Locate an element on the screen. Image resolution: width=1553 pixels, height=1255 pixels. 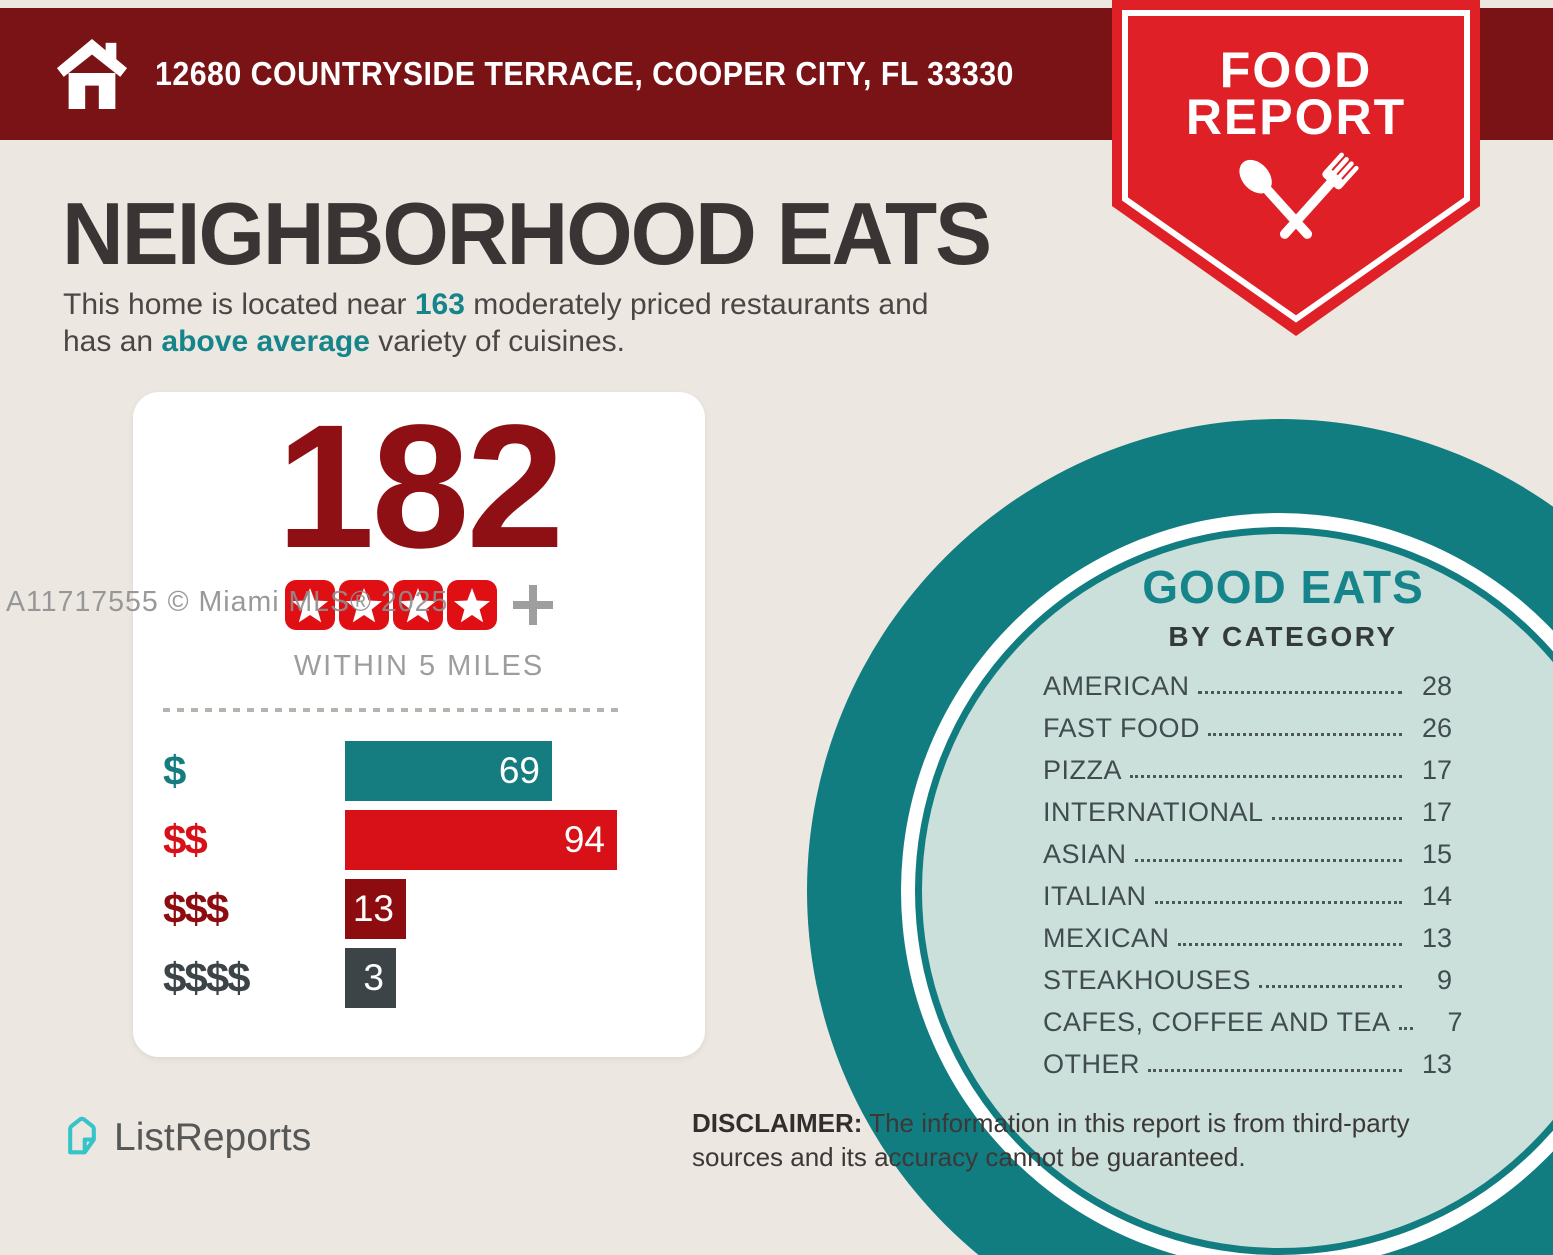
price-bar-row: $$ 94 is located at coordinates (419, 840).